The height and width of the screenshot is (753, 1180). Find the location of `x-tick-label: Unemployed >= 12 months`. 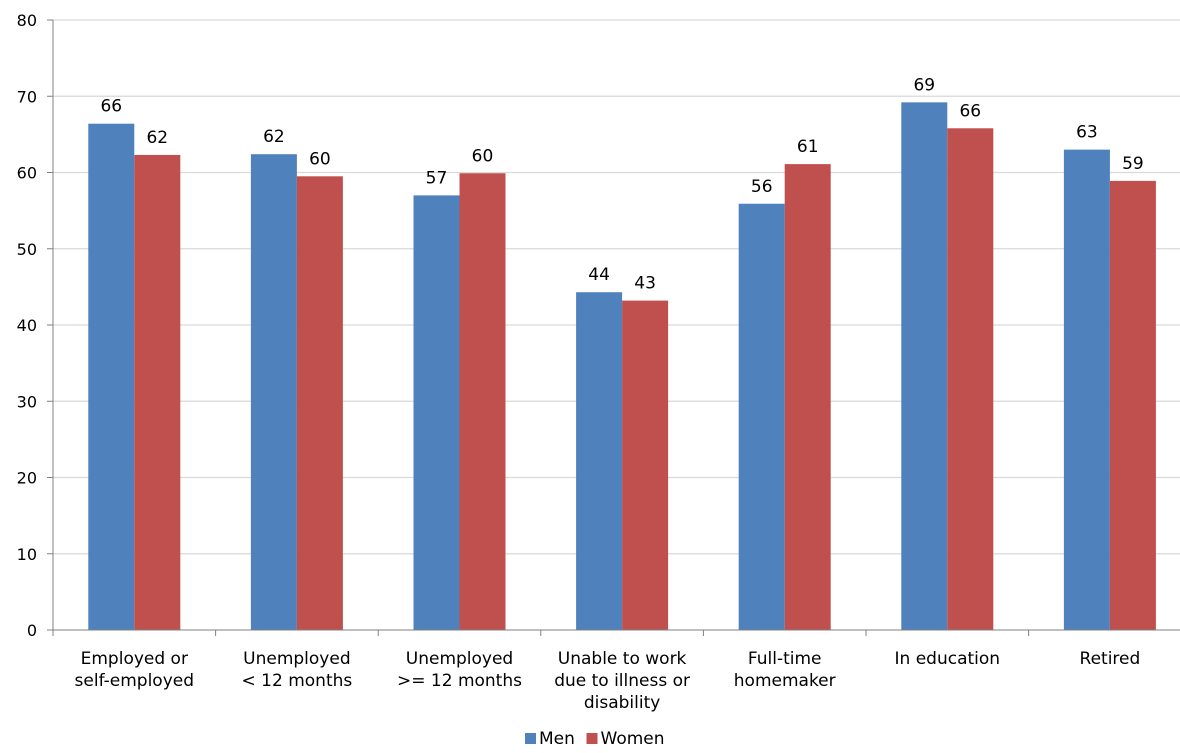

x-tick-label: Unemployed >= 12 months is located at coordinates (459, 670).